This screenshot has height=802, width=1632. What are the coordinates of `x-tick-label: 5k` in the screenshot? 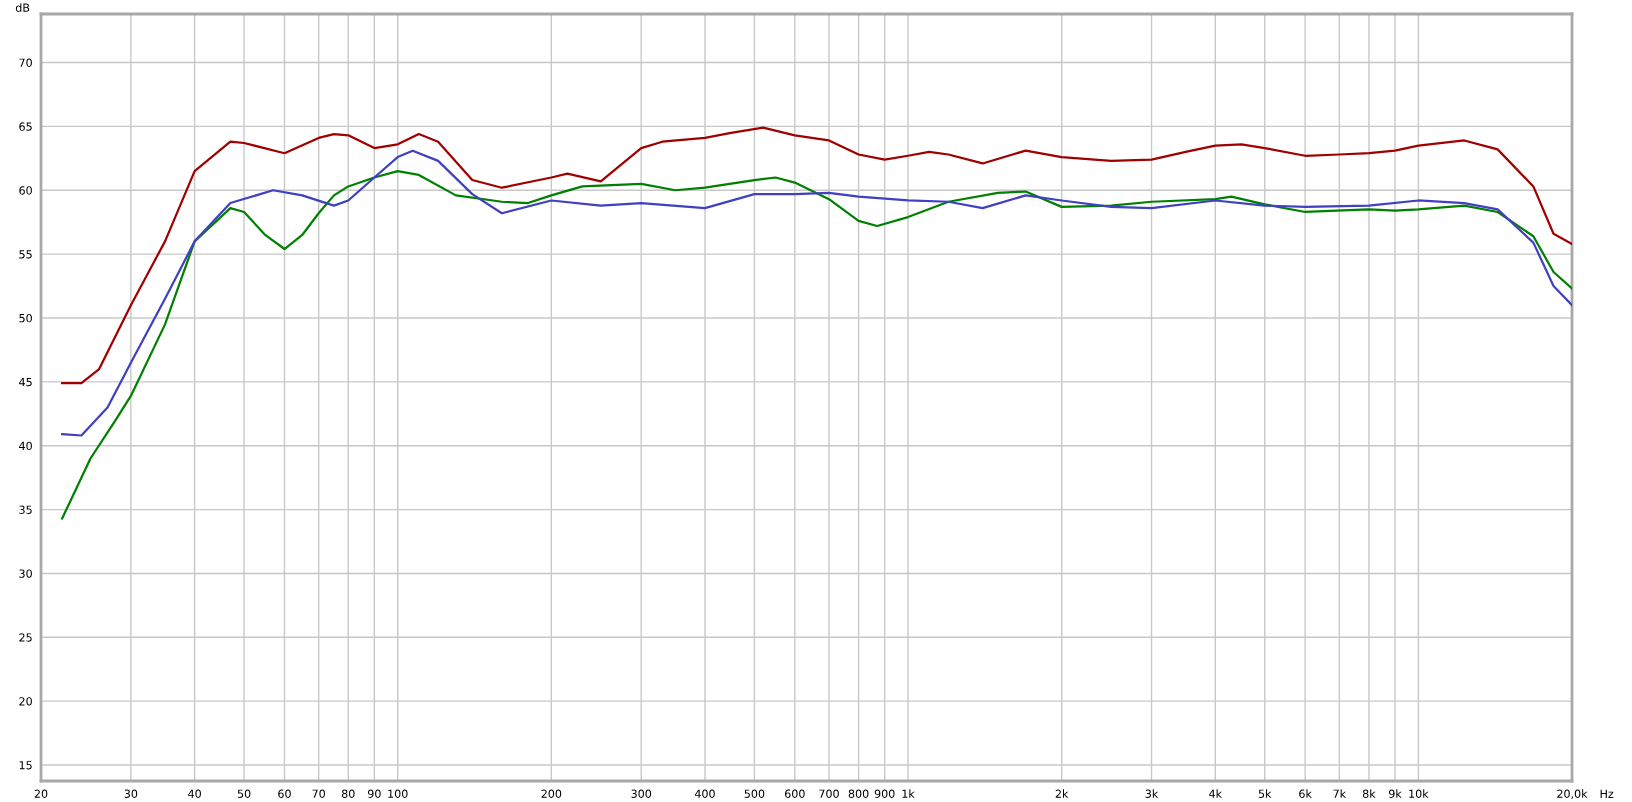 It's located at (1265, 793).